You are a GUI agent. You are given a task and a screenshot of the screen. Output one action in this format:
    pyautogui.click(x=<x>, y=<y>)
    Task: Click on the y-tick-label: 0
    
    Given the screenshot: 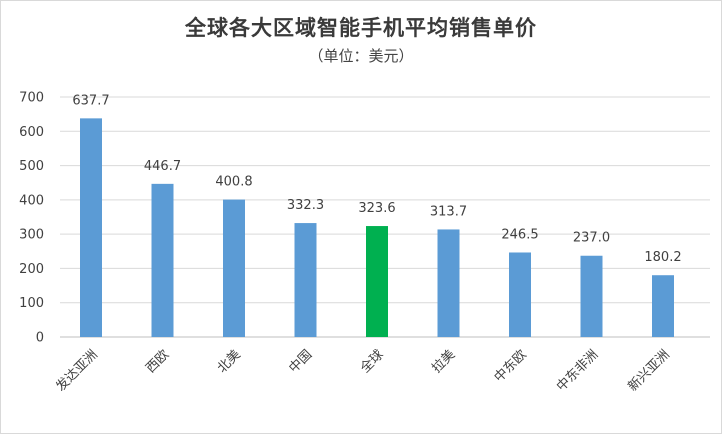 What is the action you would take?
    pyautogui.click(x=40, y=338)
    